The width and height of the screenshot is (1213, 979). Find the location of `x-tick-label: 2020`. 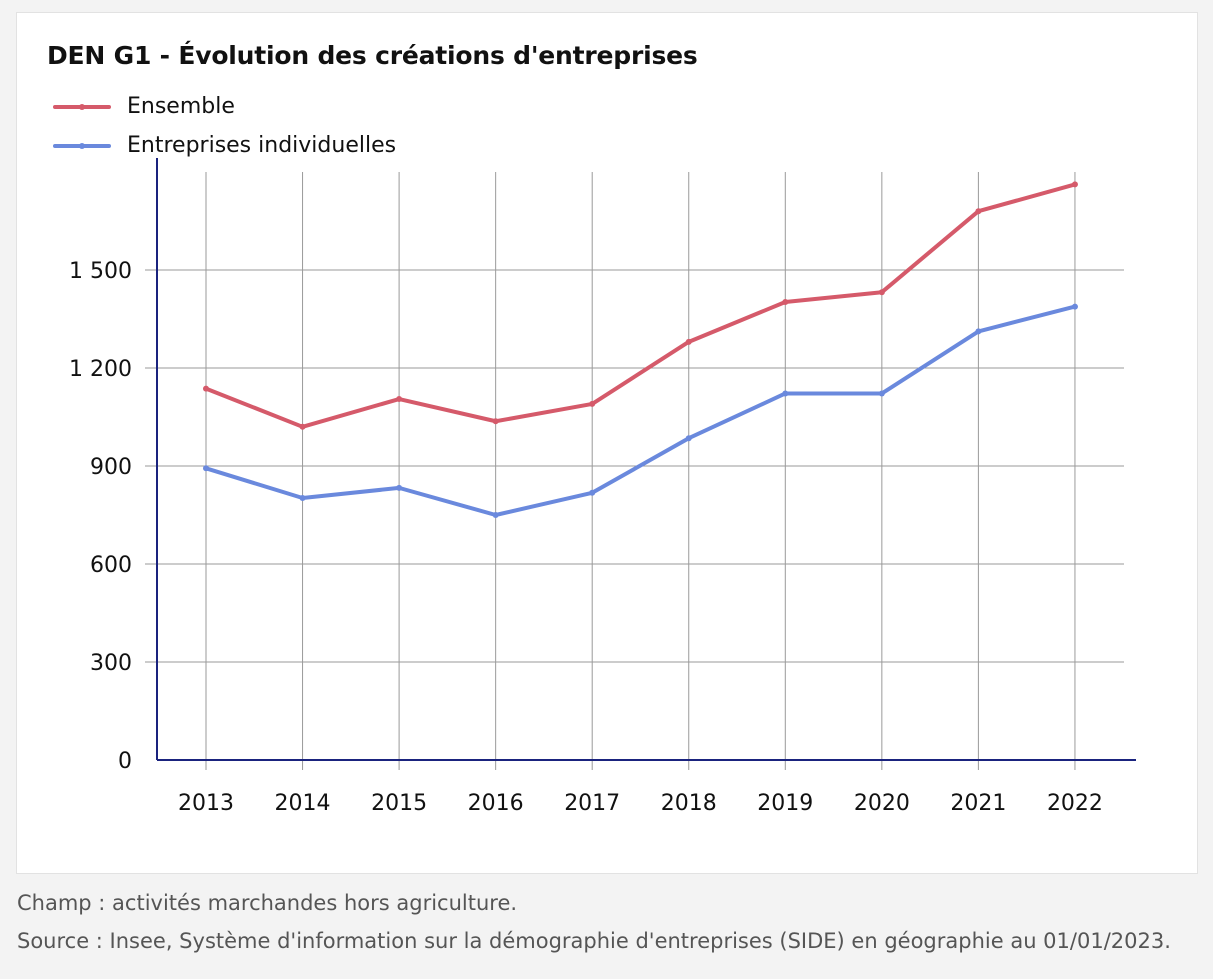

x-tick-label: 2020 is located at coordinates (882, 803).